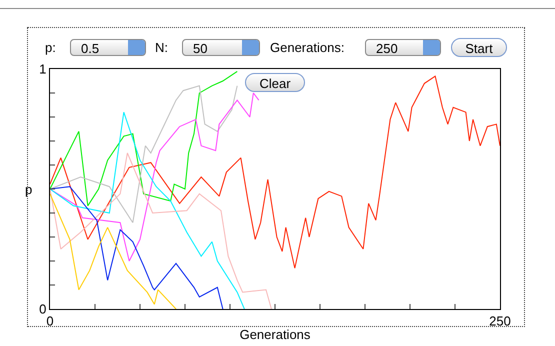 The image size is (555, 346). I want to click on x-tick-label: 250, so click(500, 321).